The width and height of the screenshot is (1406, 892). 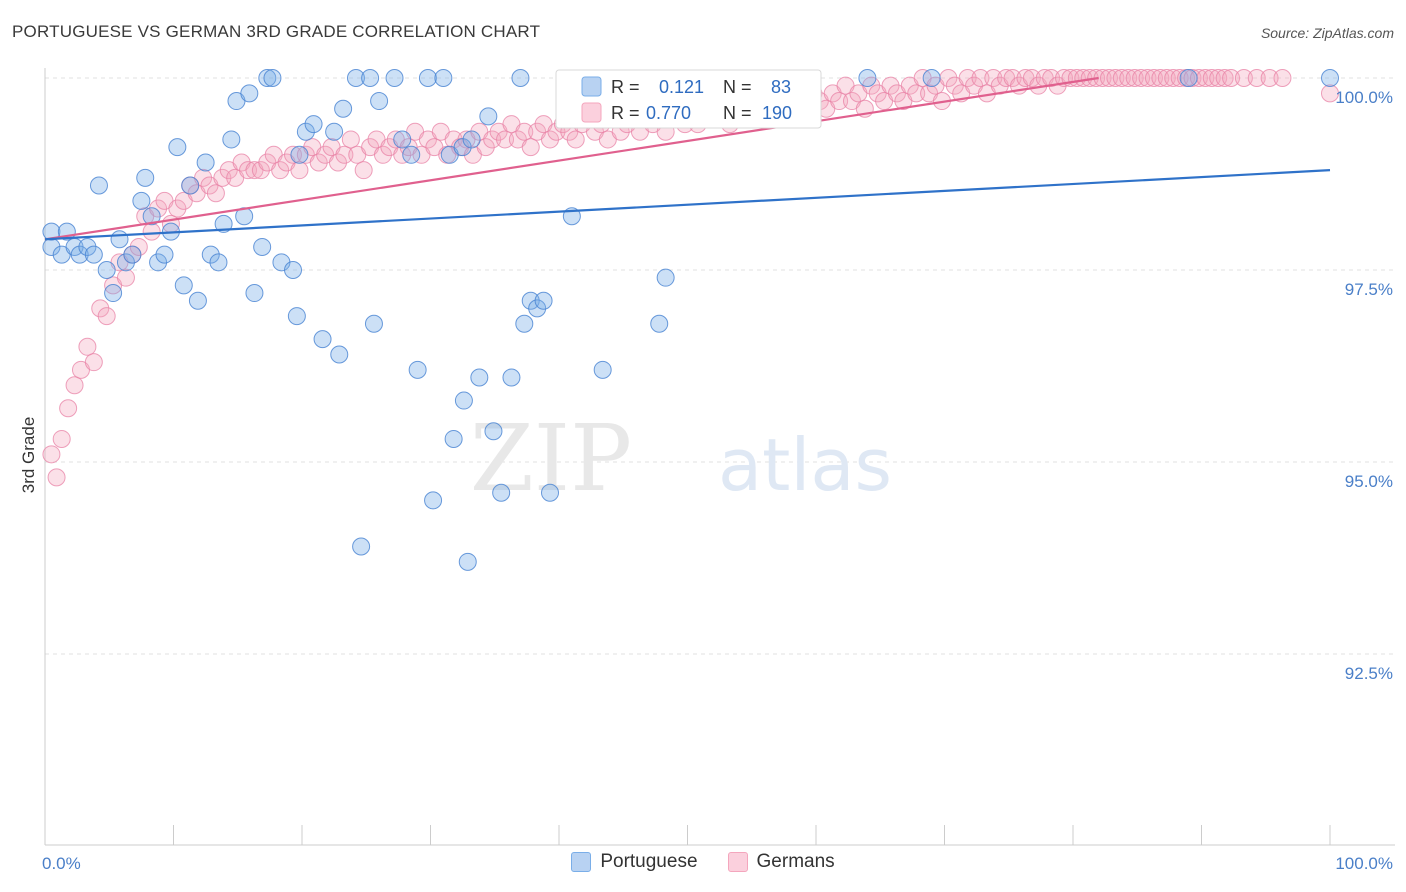 I want to click on stats-box: R = 0.121 N = 83 R = 0.770 N = 190, so click(x=688, y=99).